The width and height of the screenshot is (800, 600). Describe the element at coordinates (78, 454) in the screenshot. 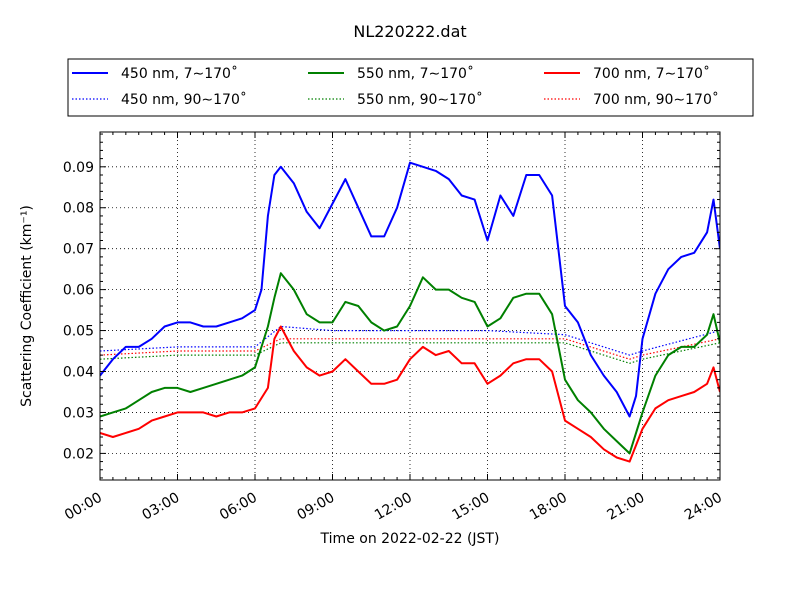

I see `y-tick-label: 0.02` at that location.